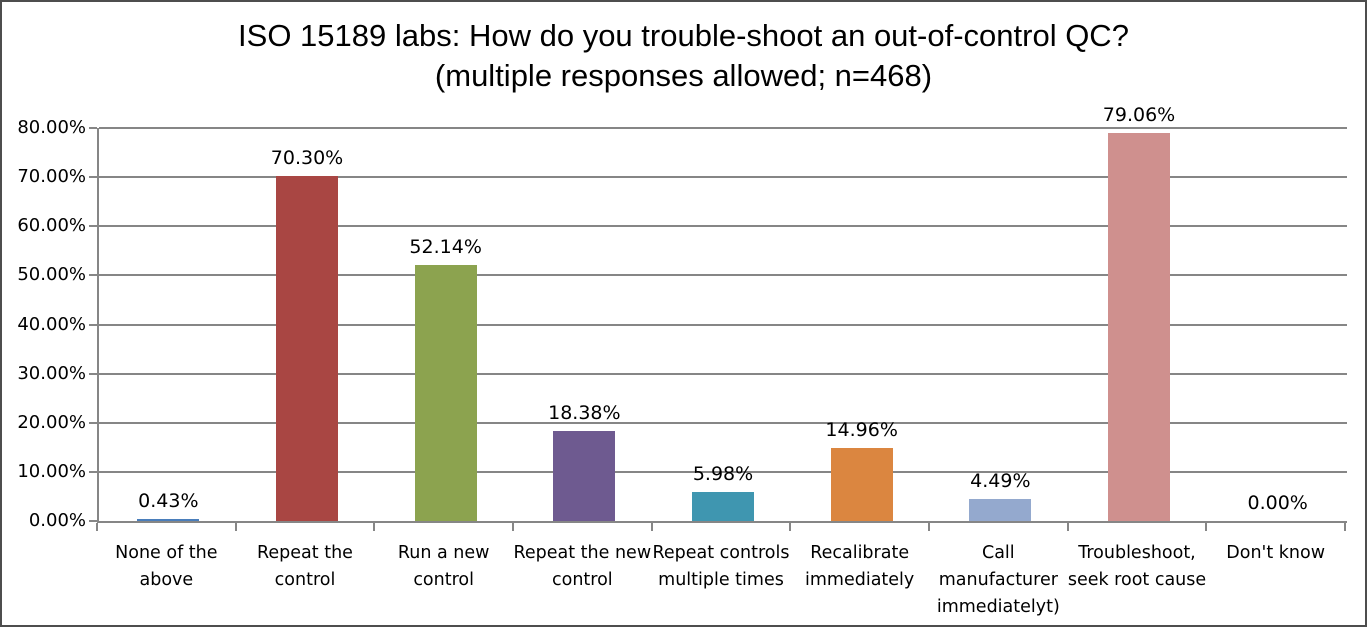 Image resolution: width=1367 pixels, height=627 pixels. I want to click on y-axis-label: 0.00%, so click(57, 520).